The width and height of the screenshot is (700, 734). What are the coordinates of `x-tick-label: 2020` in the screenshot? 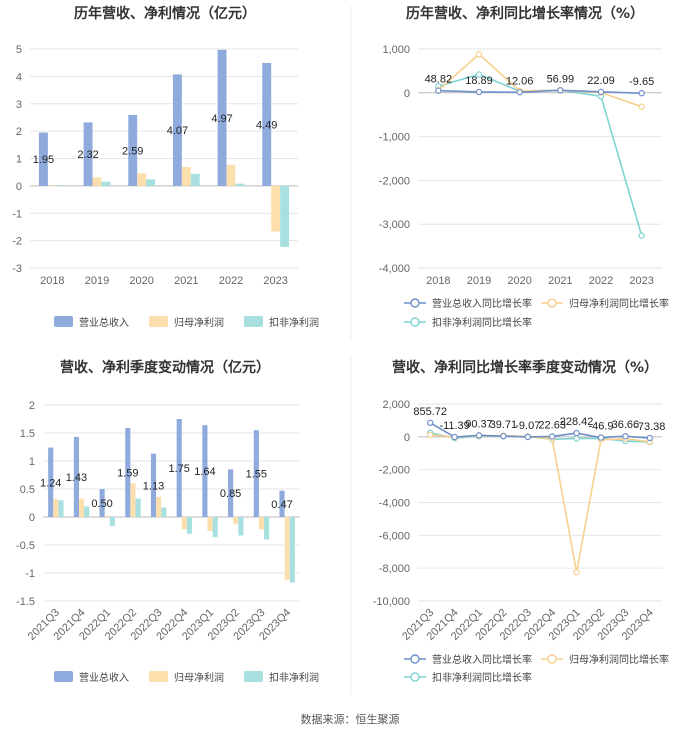 It's located at (141, 281).